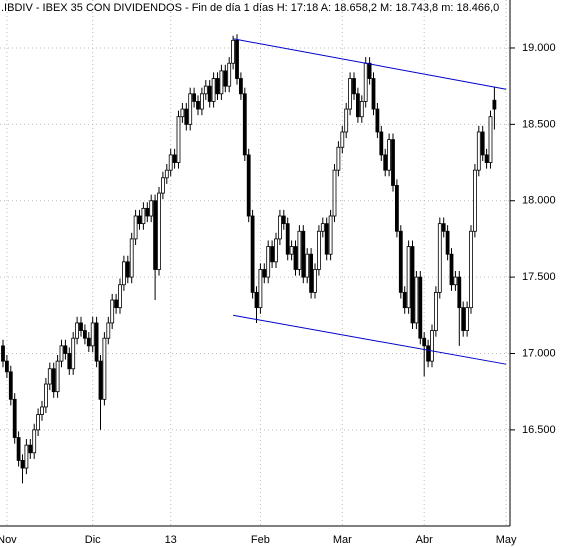  I want to click on y-tick-label: 17.000, so click(539, 353).